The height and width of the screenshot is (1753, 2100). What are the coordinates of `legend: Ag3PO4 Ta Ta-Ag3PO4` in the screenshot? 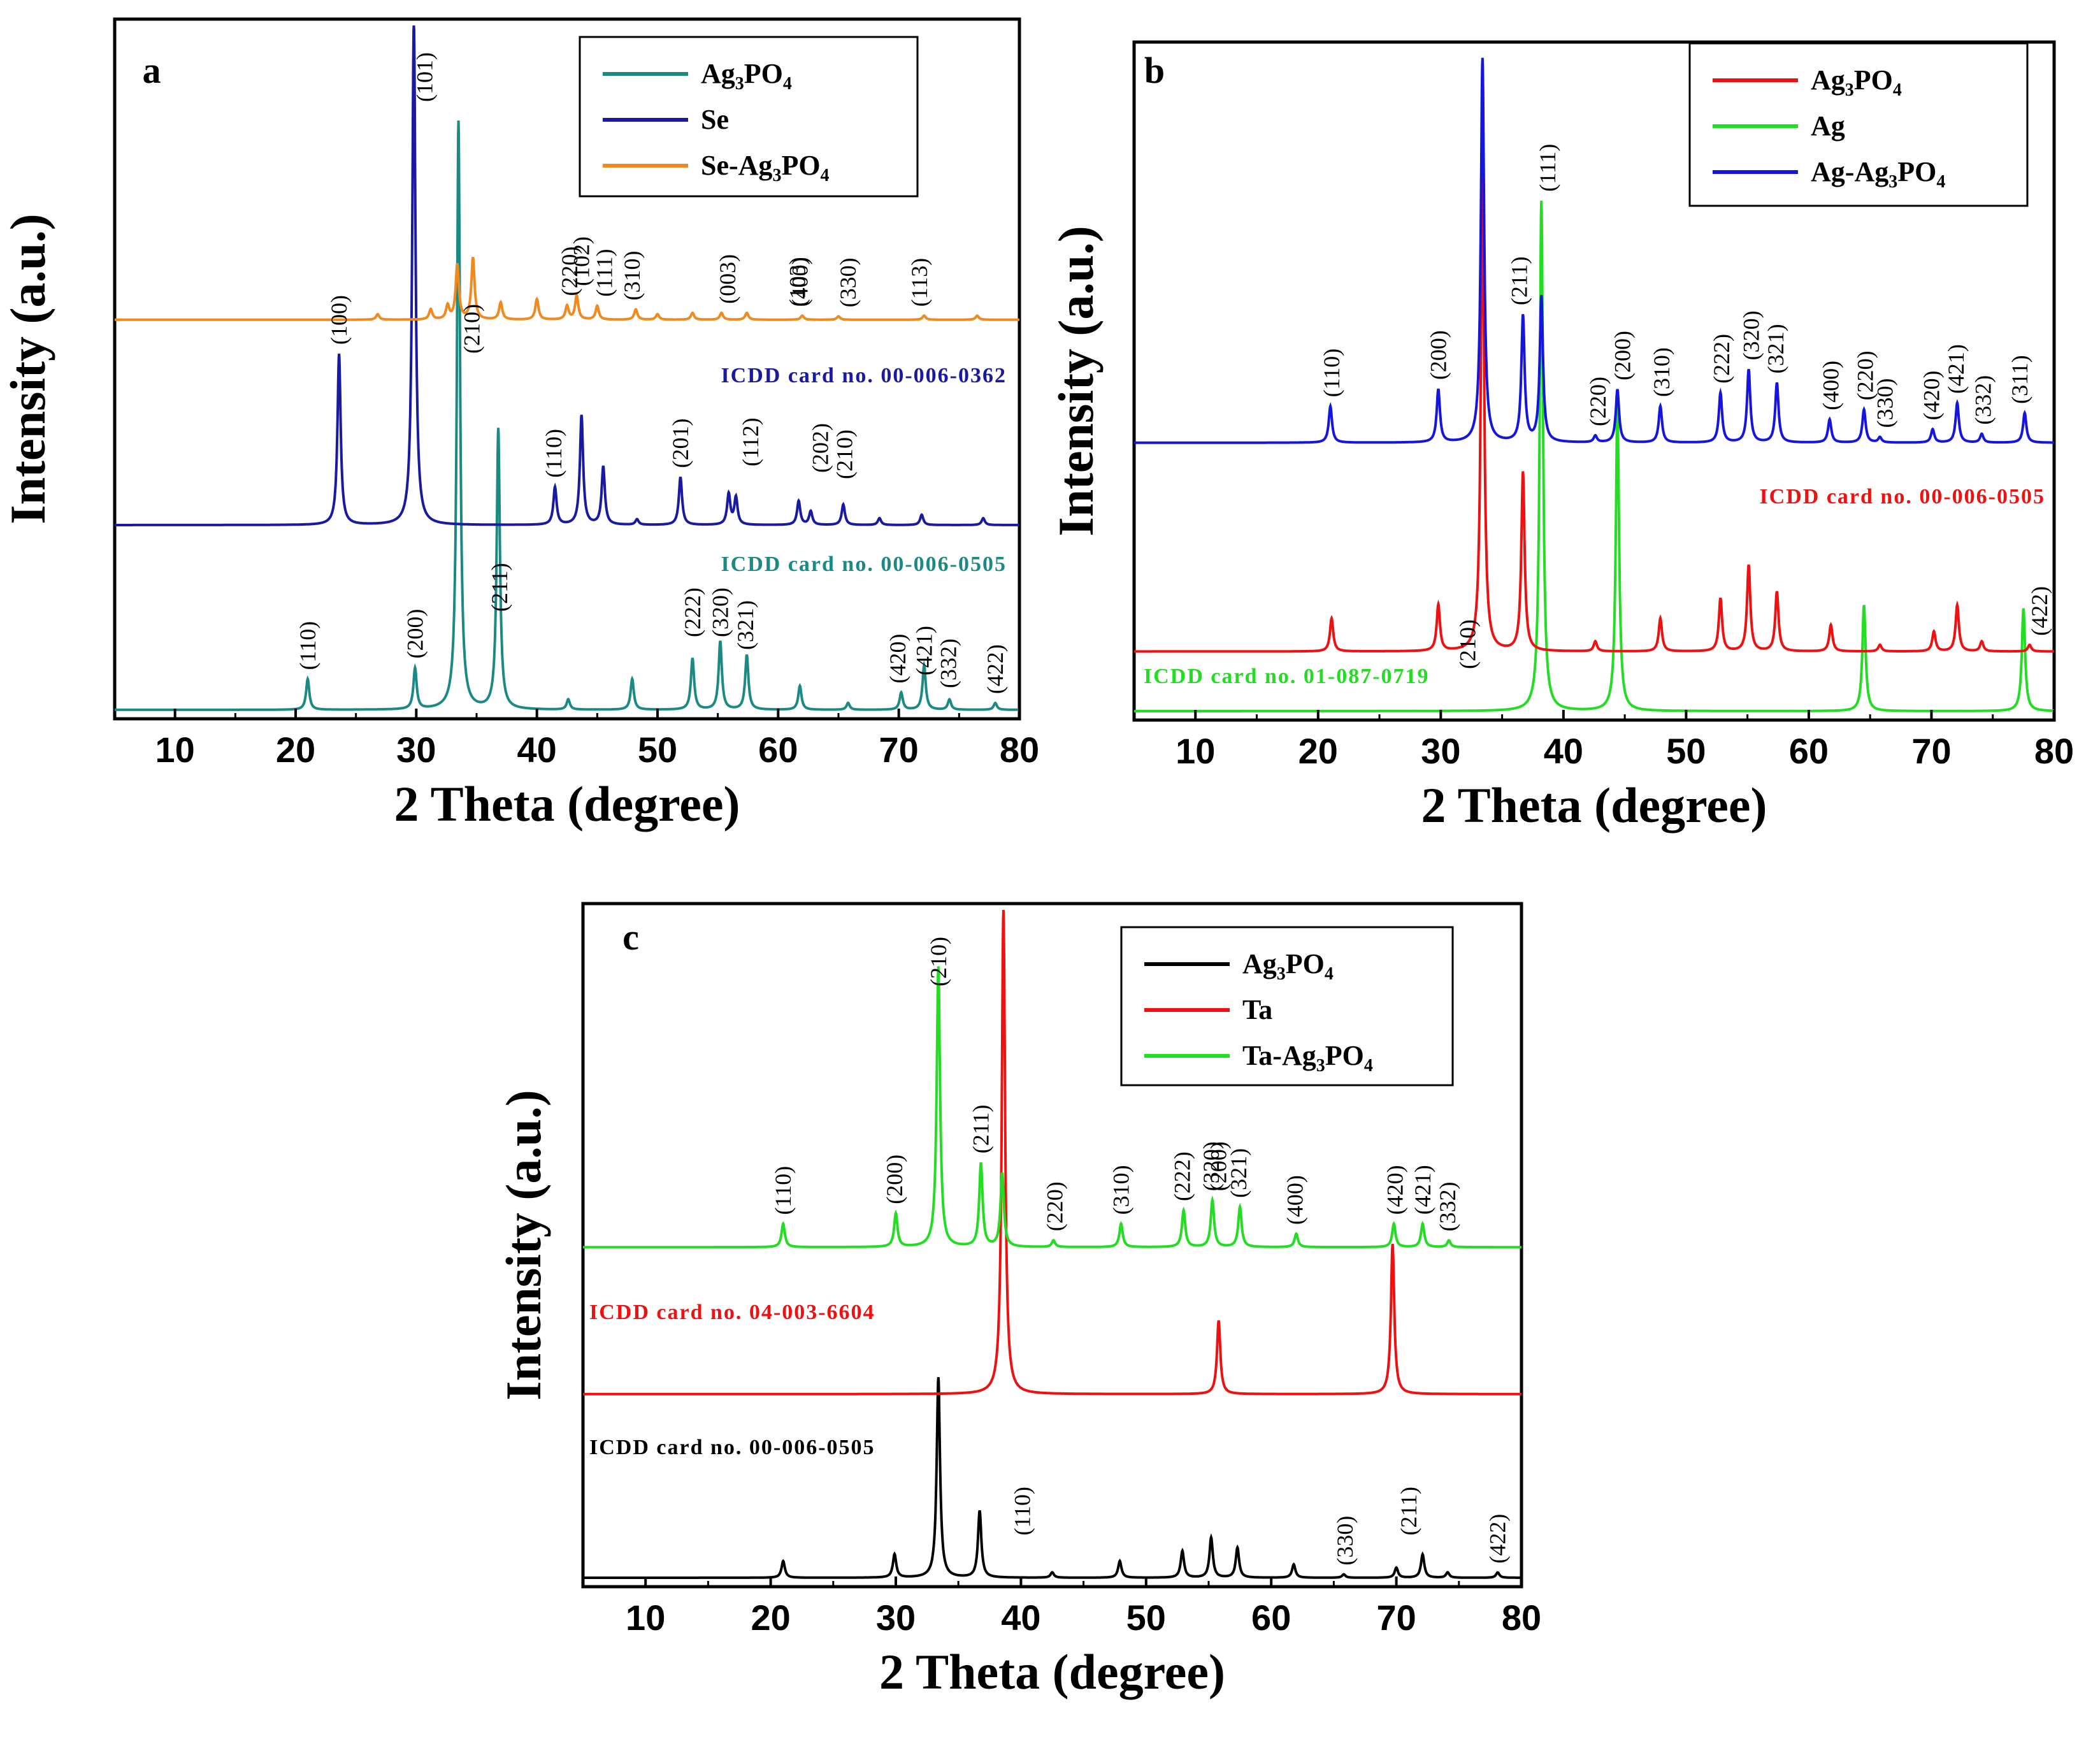 It's located at (1287, 1006).